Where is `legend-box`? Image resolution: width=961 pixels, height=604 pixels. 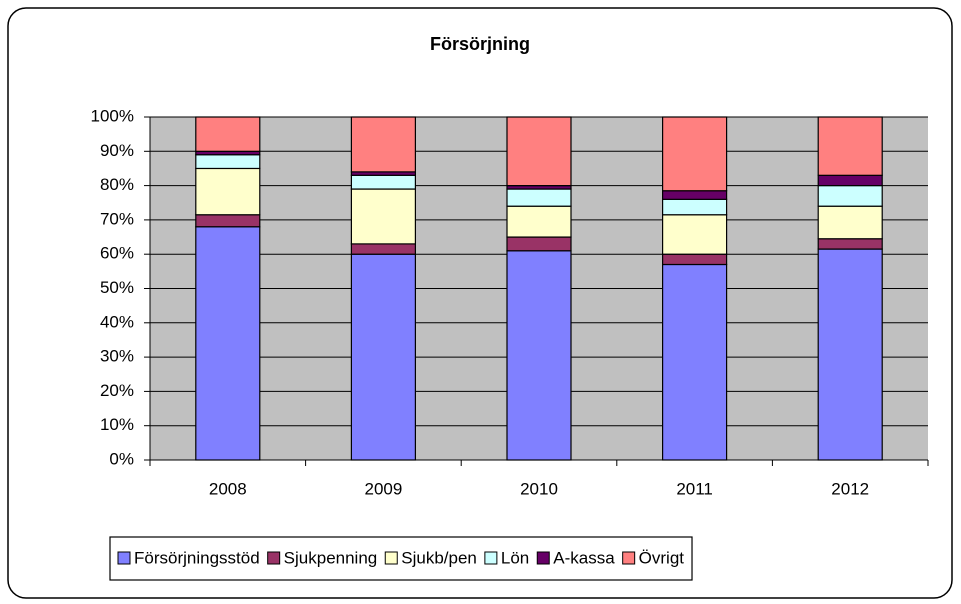
legend-box is located at coordinates (401, 558).